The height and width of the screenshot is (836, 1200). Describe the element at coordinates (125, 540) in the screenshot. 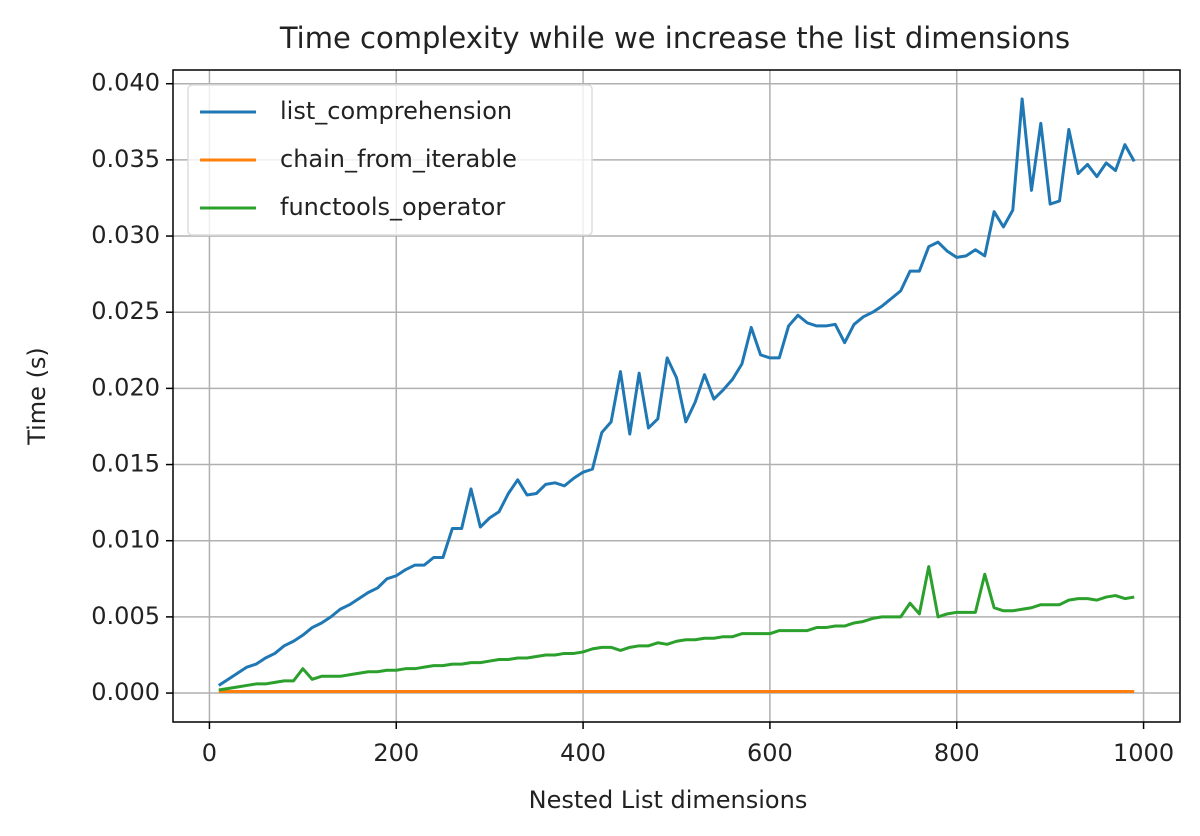

I see `y-tick-label: 0.010` at that location.